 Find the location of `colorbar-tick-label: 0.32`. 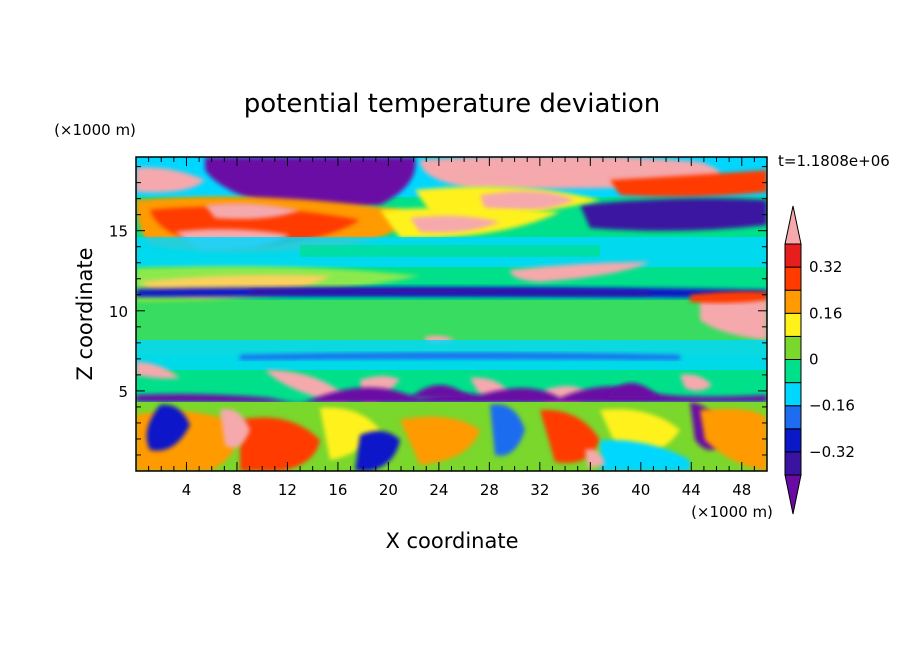

colorbar-tick-label: 0.32 is located at coordinates (825, 267).